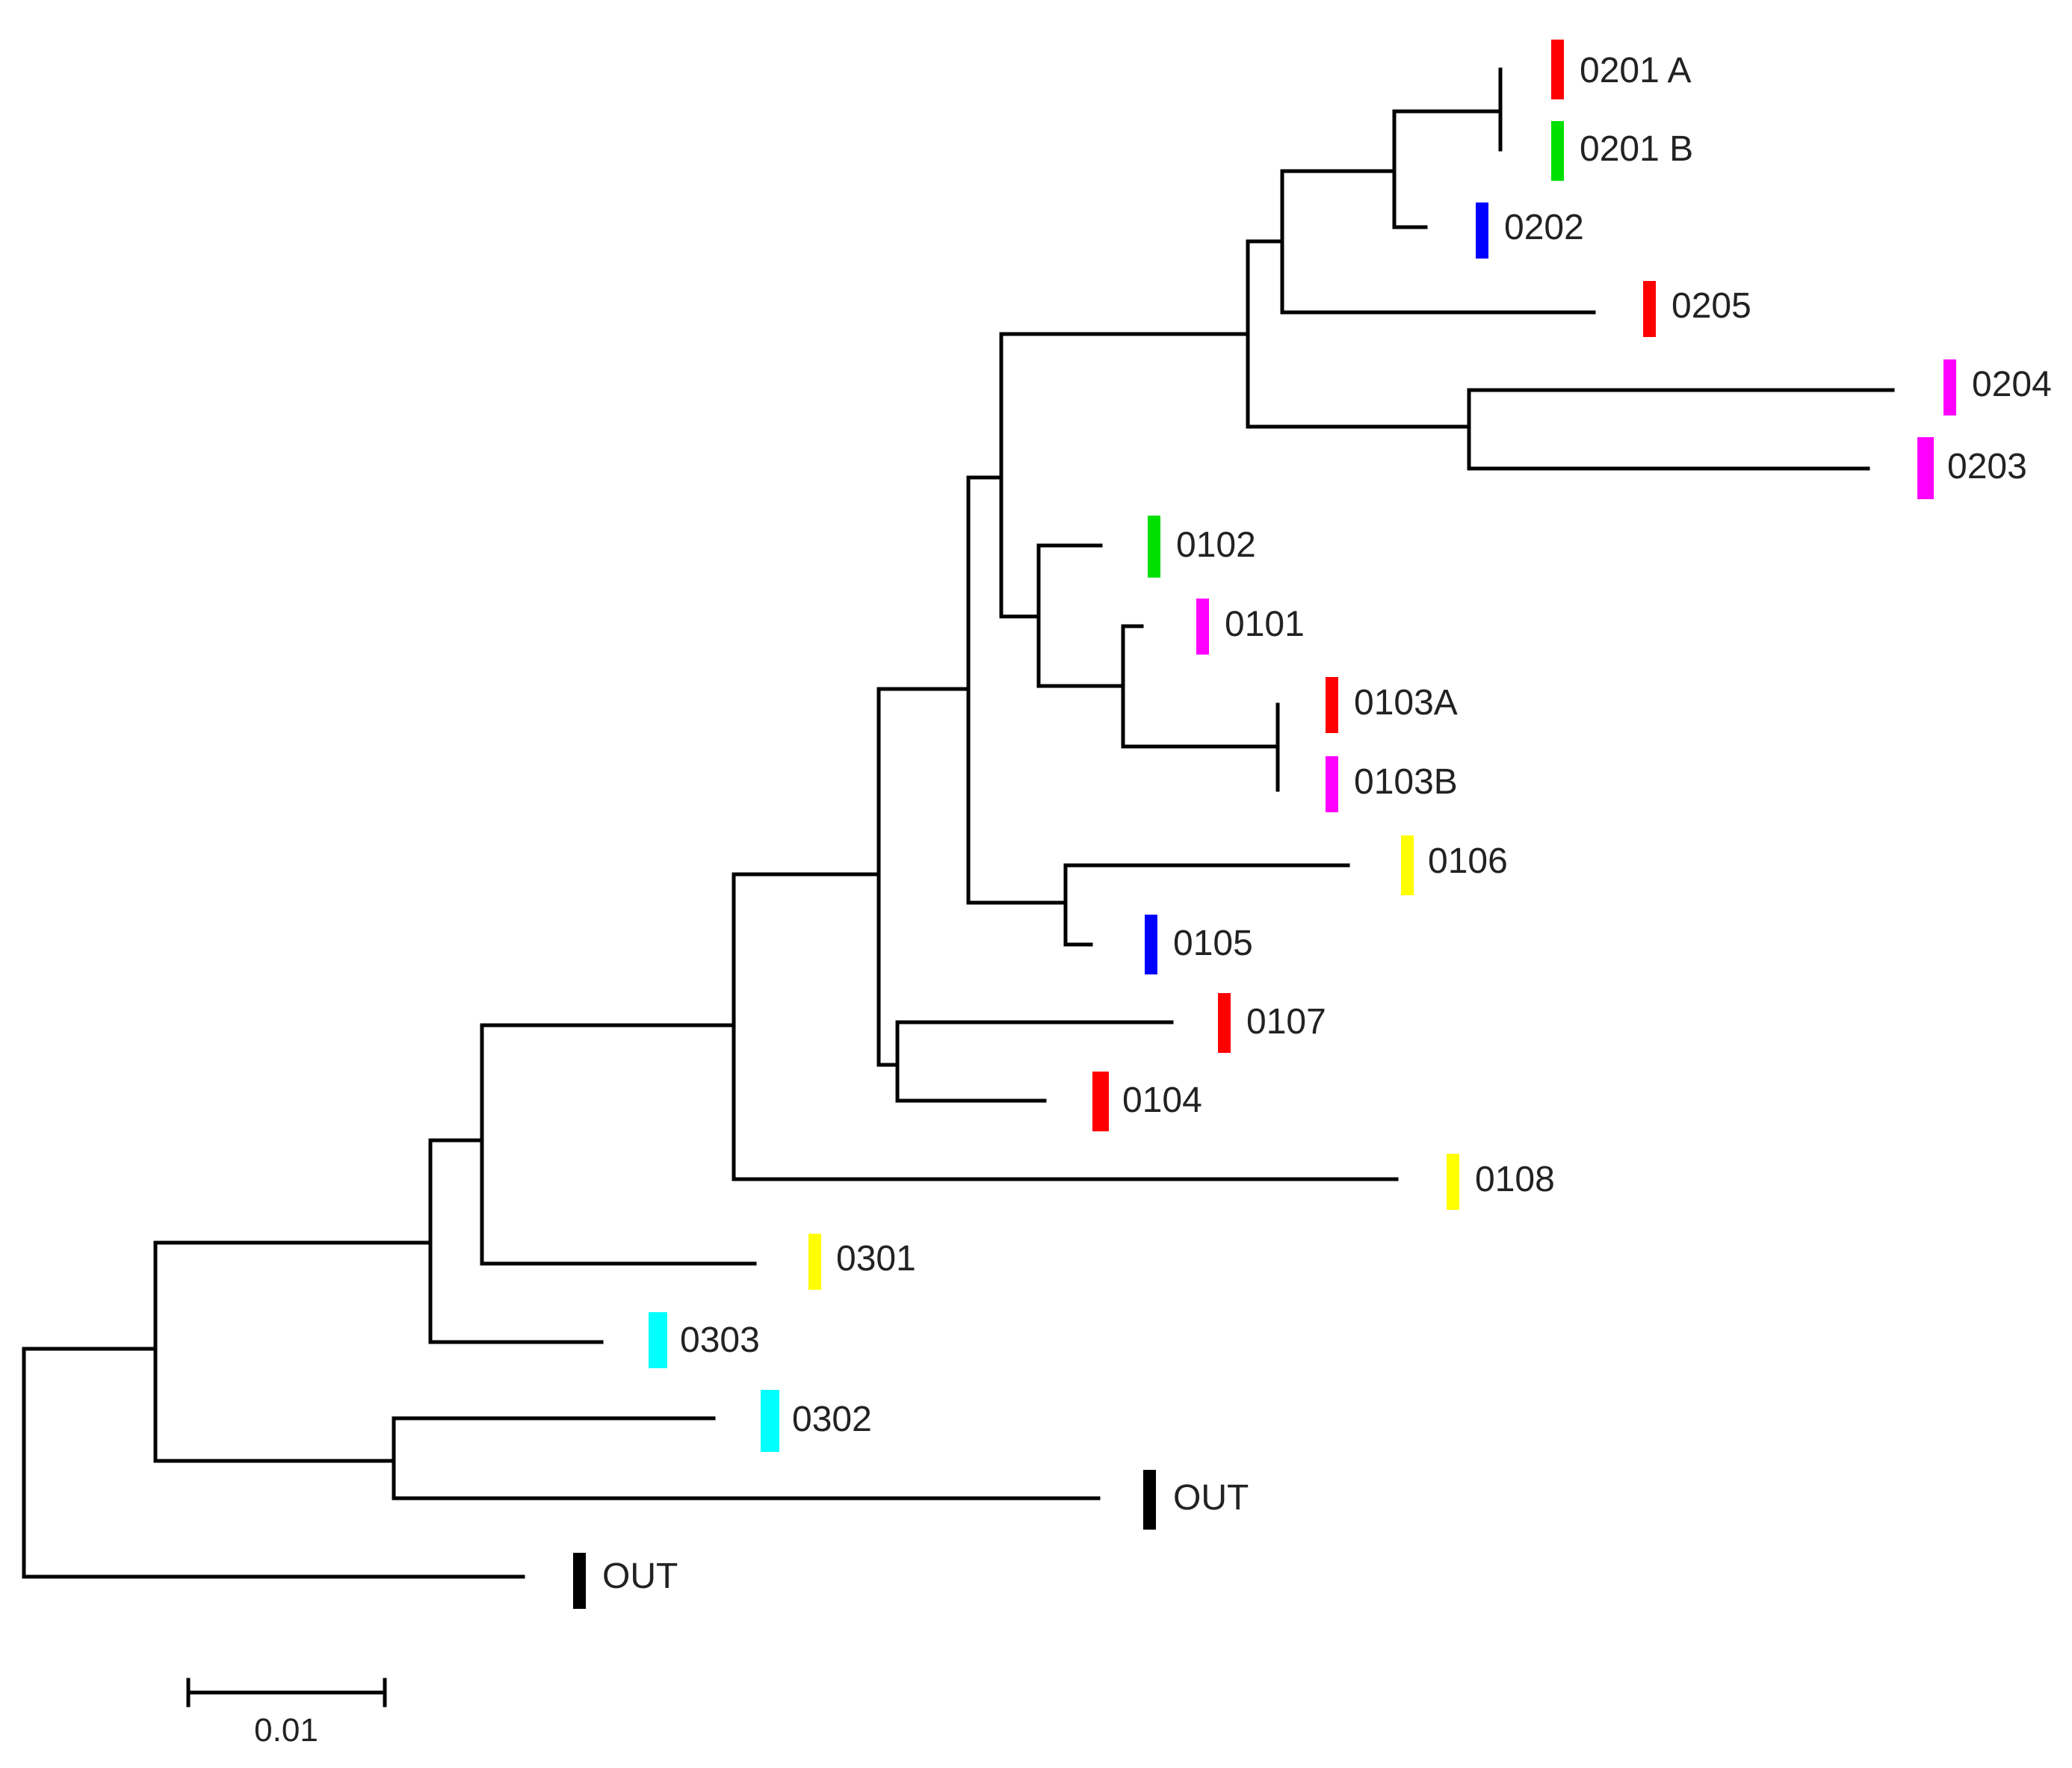  What do you see at coordinates (1216, 545) in the screenshot?
I see `leaf-label-0102: 0102` at bounding box center [1216, 545].